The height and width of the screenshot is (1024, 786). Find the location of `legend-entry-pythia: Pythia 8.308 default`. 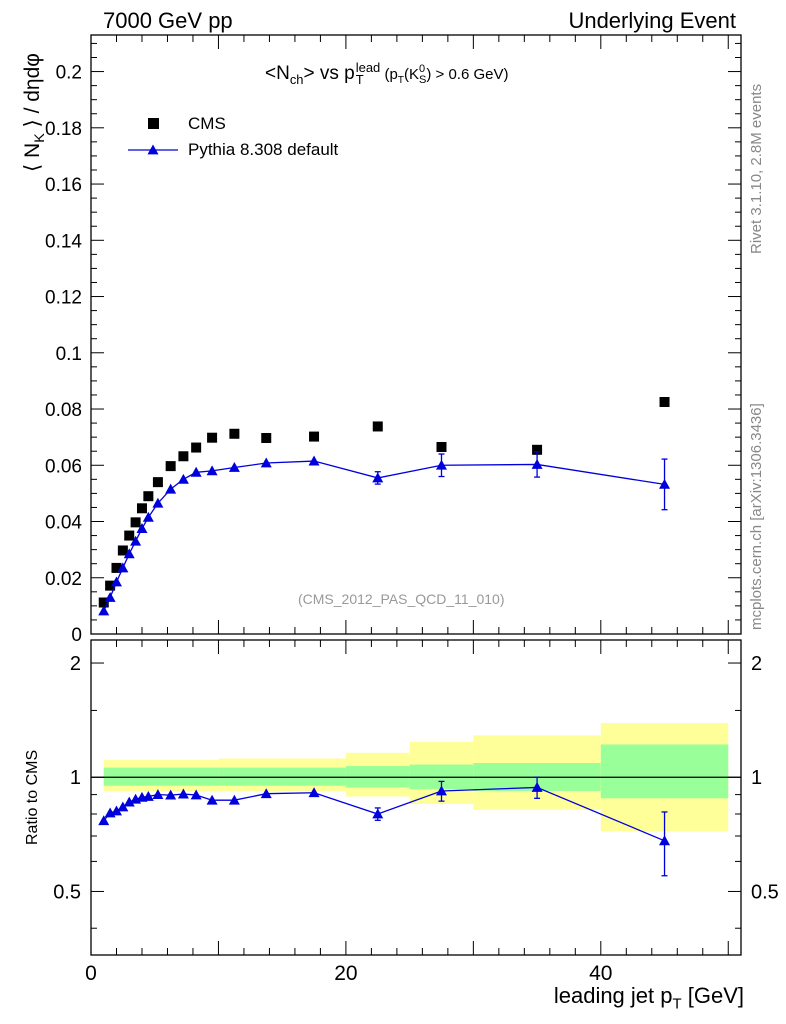

legend-entry-pythia: Pythia 8.308 default is located at coordinates (263, 149).